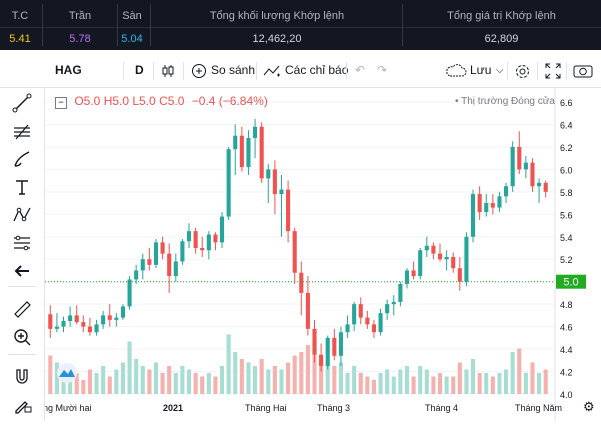 The height and width of the screenshot is (426, 601). What do you see at coordinates (317, 70) in the screenshot?
I see `indicators-button: Các chỉ báo` at bounding box center [317, 70].